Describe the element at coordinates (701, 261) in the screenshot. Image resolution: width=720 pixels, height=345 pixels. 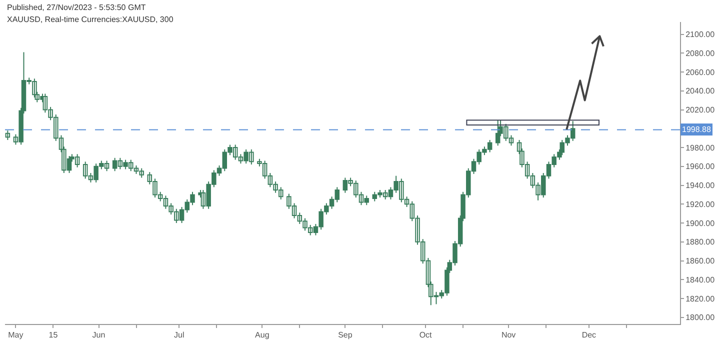
I see `y-tick-label: 1860.00` at that location.